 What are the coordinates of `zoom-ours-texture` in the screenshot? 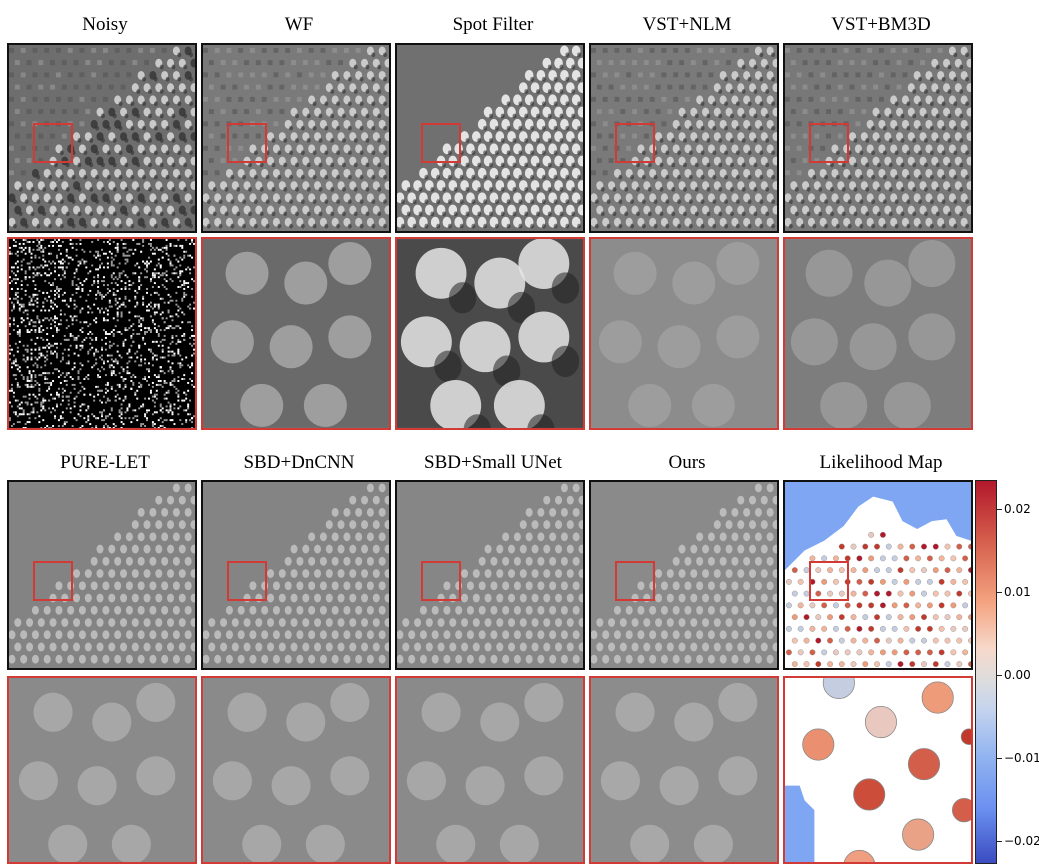 It's located at (684, 770).